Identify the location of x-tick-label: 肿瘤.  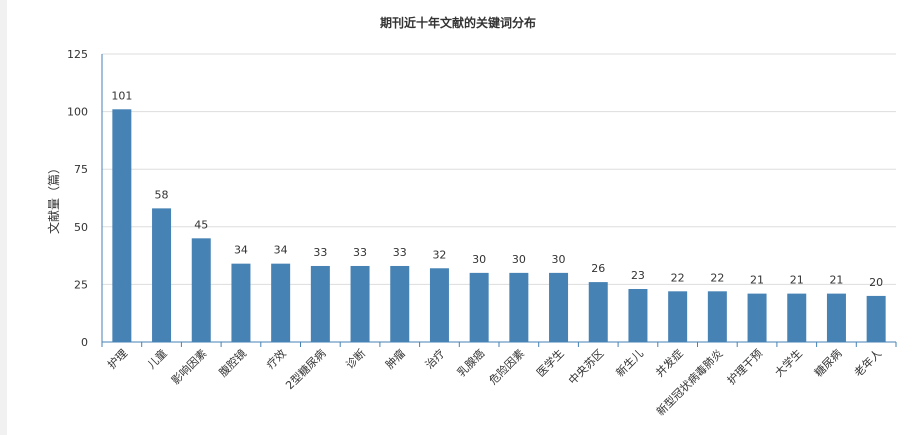
(394, 358).